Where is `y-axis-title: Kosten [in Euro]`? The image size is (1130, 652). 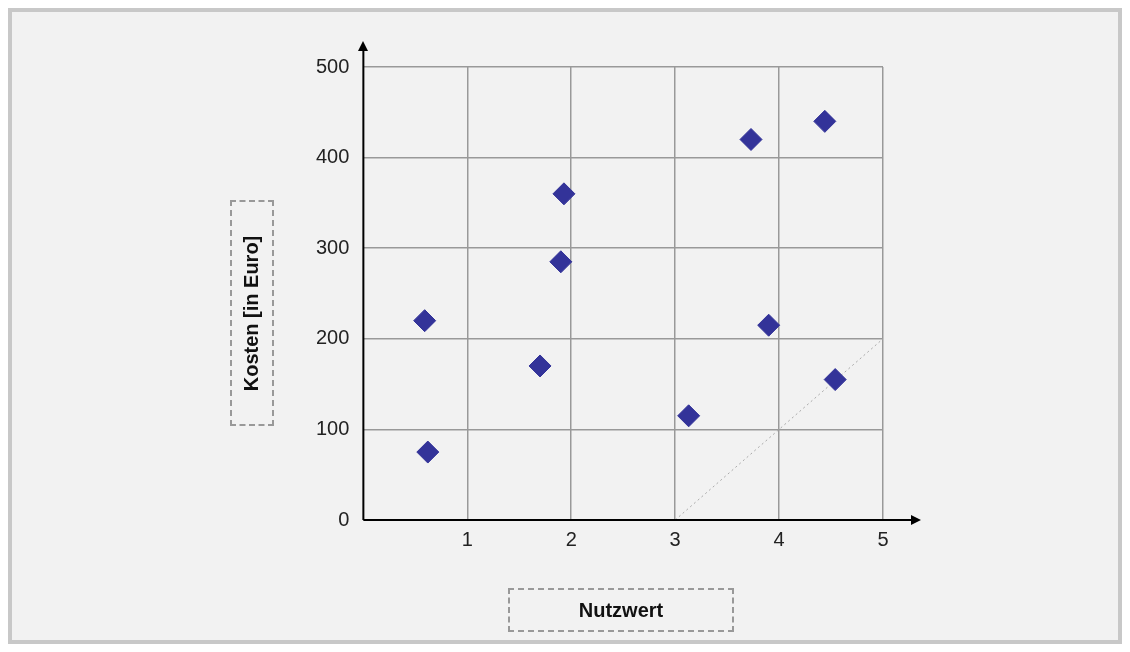
y-axis-title: Kosten [in Euro] is located at coordinates (252, 313).